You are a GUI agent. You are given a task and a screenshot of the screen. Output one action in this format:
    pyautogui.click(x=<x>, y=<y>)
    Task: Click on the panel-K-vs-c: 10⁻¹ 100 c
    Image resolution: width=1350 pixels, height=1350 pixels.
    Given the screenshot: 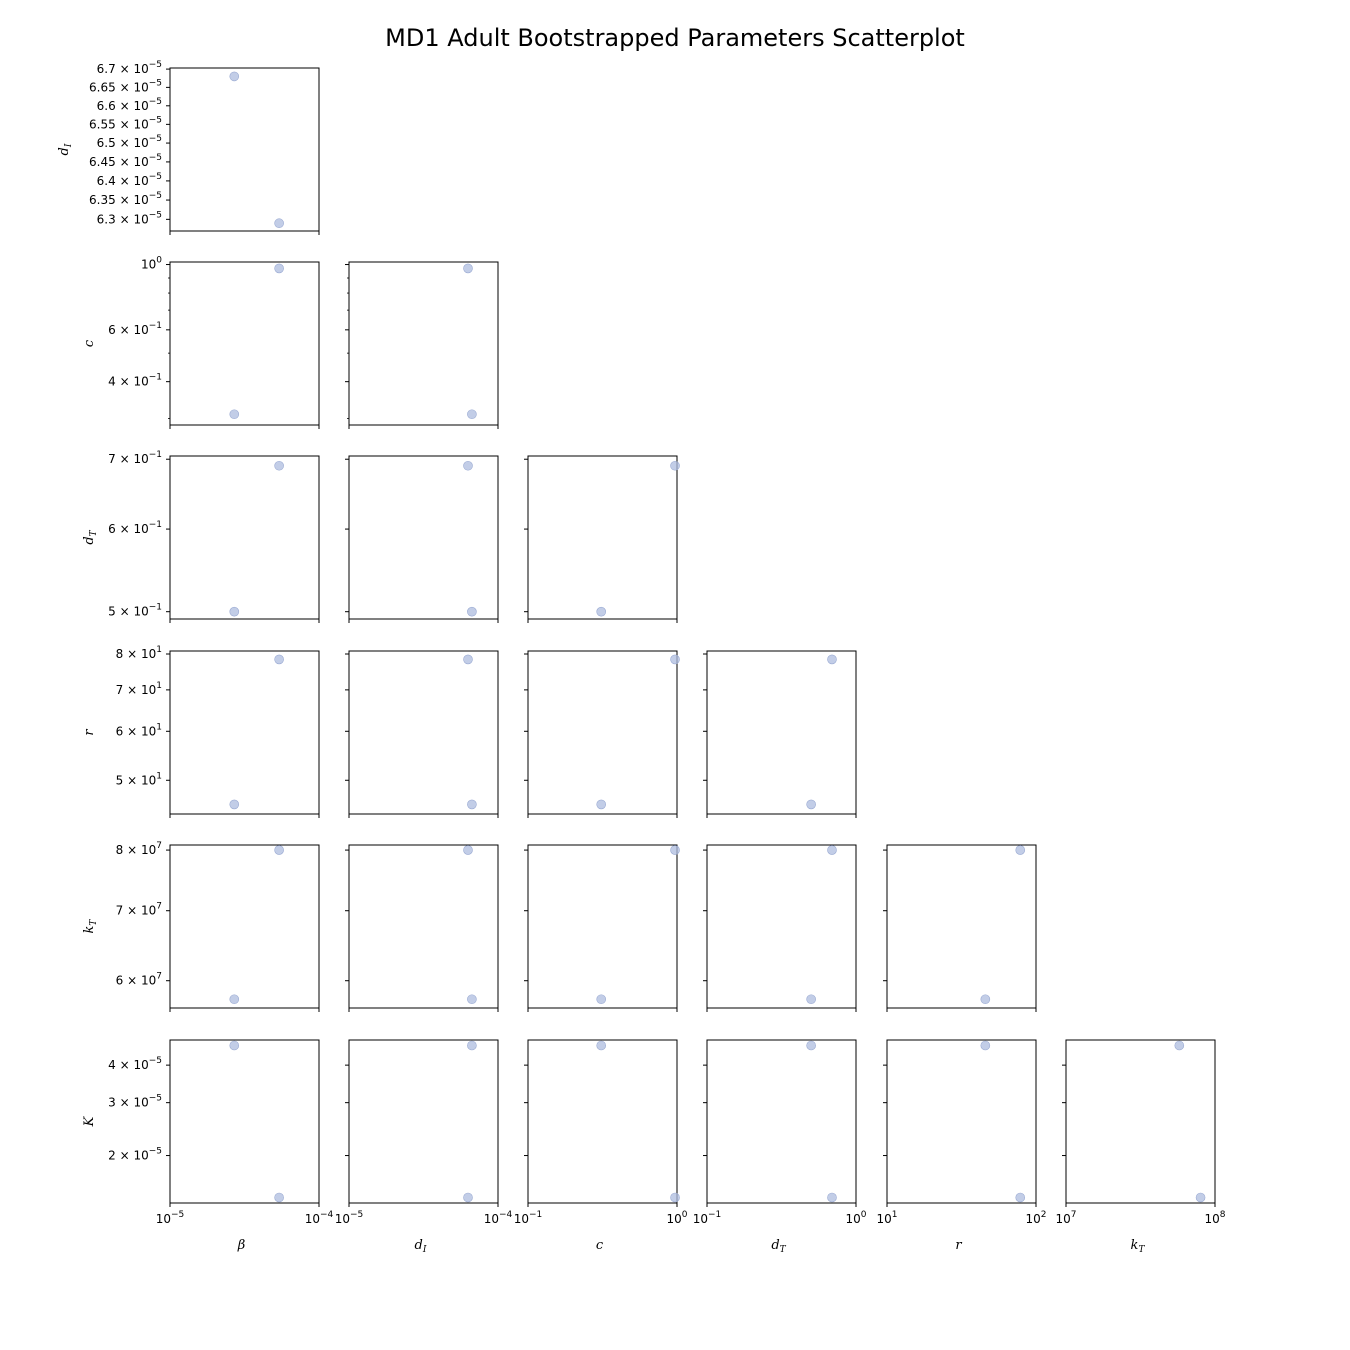 What is the action you would take?
    pyautogui.click(x=601, y=1146)
    